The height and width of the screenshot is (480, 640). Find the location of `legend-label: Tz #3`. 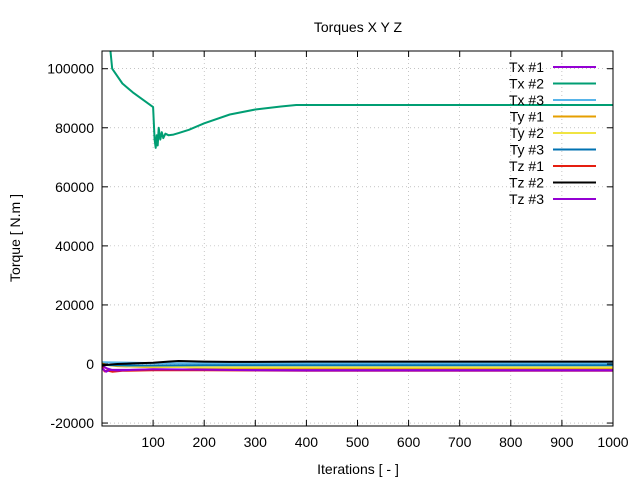

legend-label: Tz #3 is located at coordinates (526, 199).